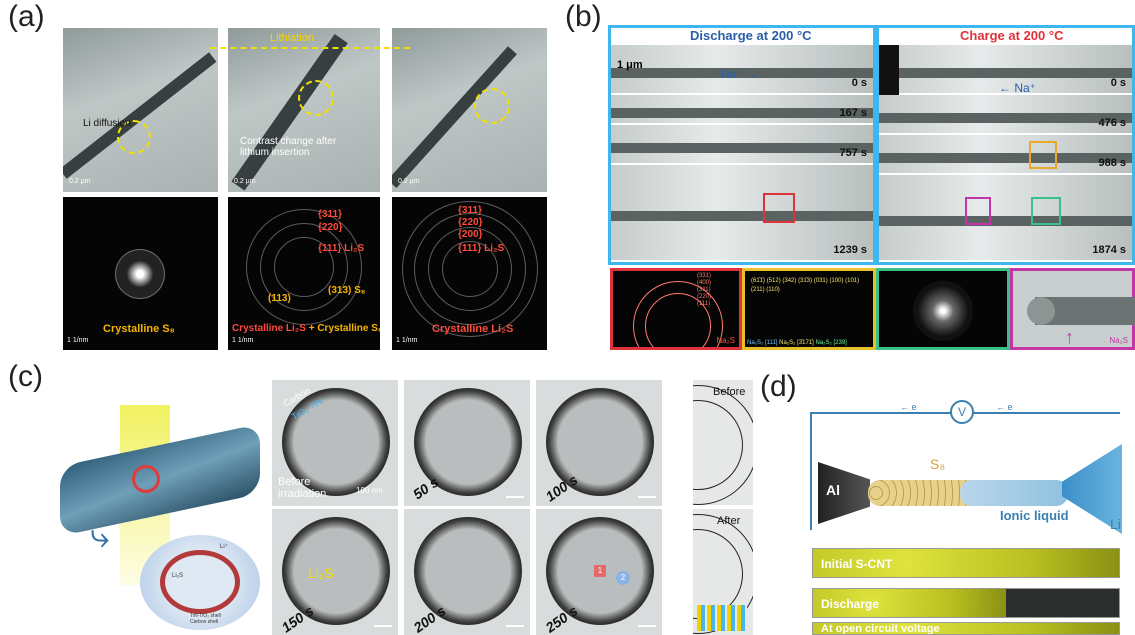  What do you see at coordinates (938, 464) in the screenshot?
I see `s8-label: S₈` at bounding box center [938, 464].